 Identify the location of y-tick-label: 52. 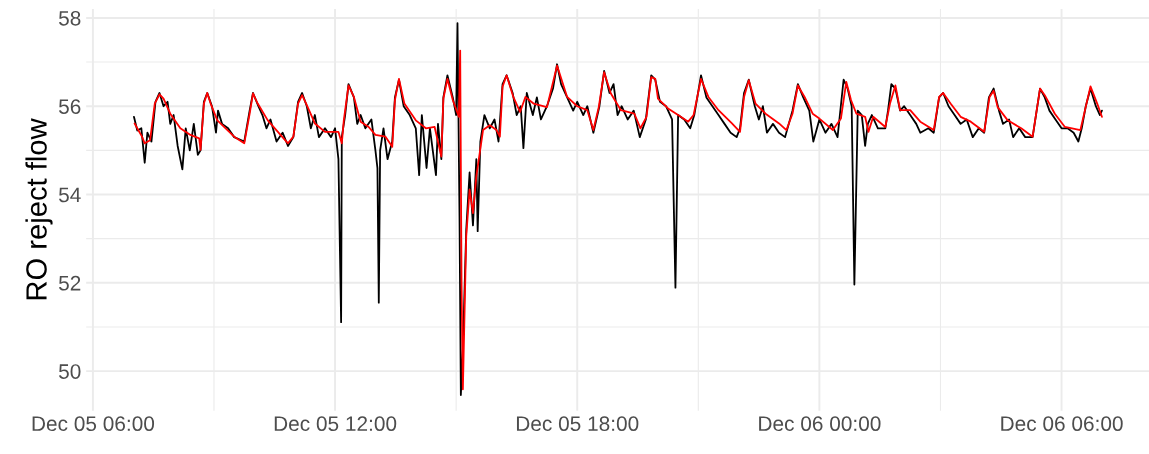
(69, 283).